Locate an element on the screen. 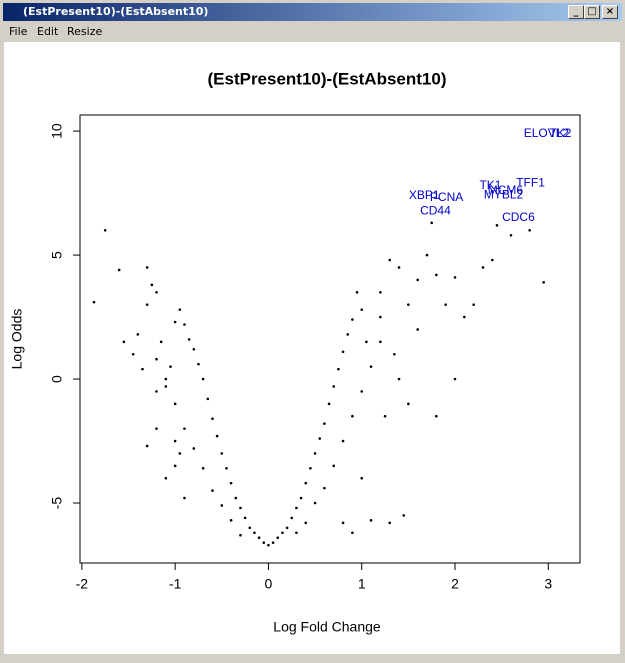 Image resolution: width=625 pixels, height=663 pixels. x-axis-label: Log Fold Change is located at coordinates (327, 627).